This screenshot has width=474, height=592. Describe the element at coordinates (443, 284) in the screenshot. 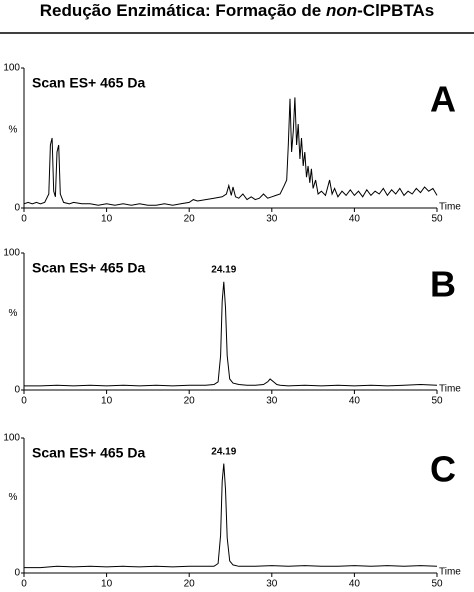

I see `panel-letter: B` at that location.